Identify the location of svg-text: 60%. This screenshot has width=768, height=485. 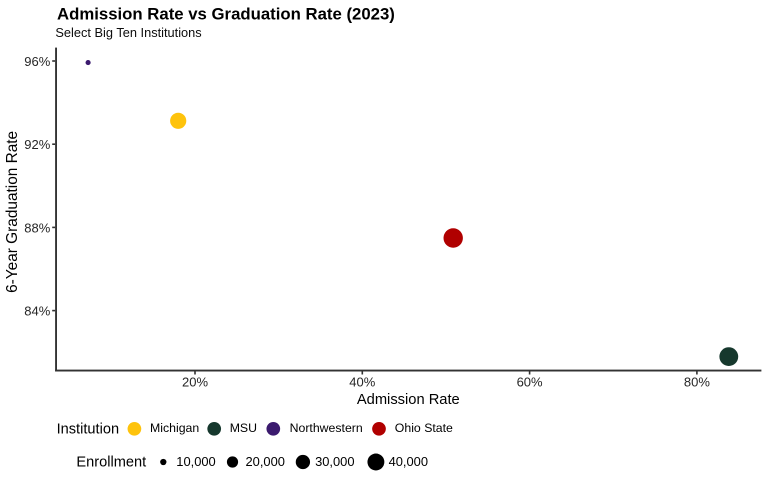
(530, 382).